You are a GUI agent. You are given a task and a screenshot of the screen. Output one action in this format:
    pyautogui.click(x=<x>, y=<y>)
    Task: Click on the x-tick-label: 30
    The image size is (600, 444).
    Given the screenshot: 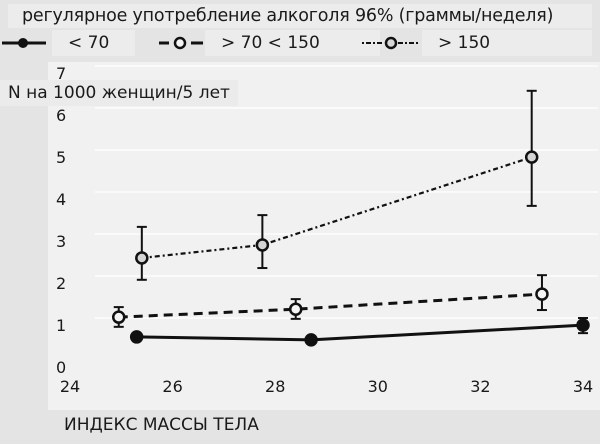 What is the action you would take?
    pyautogui.click(x=378, y=386)
    